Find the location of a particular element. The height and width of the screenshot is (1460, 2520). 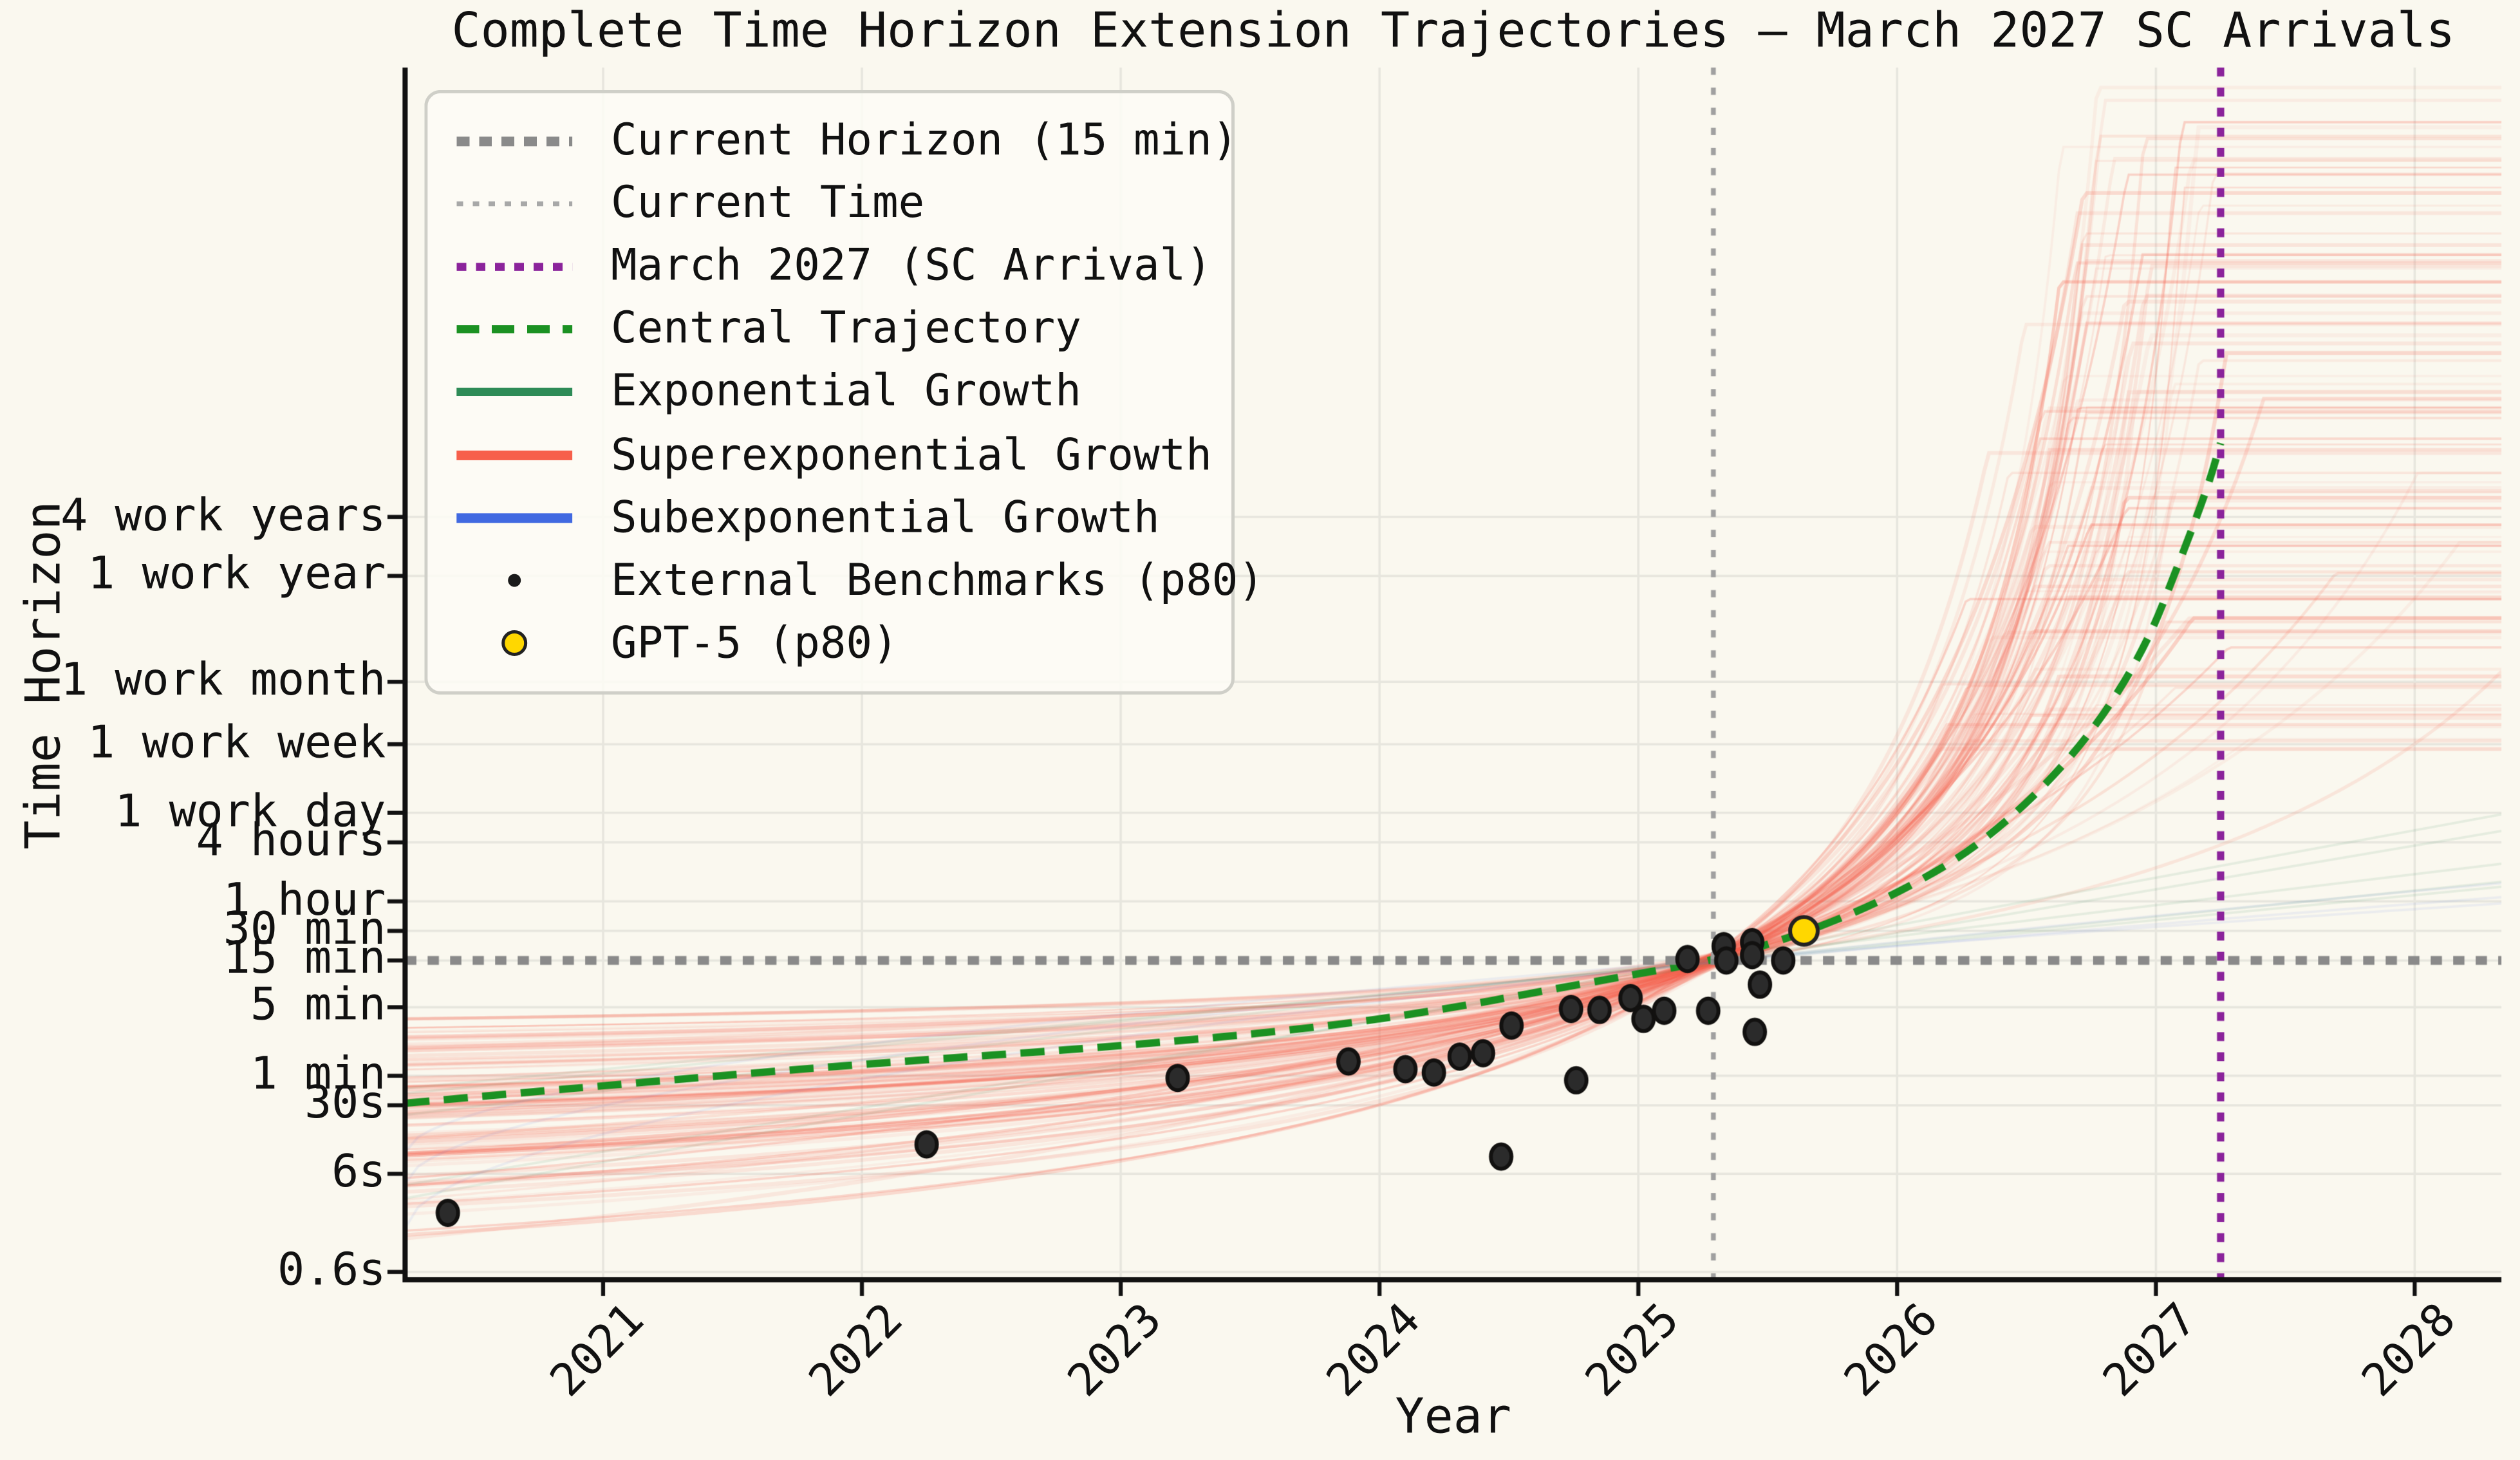

legend-item-current-time: Current Time is located at coordinates (829, 203).